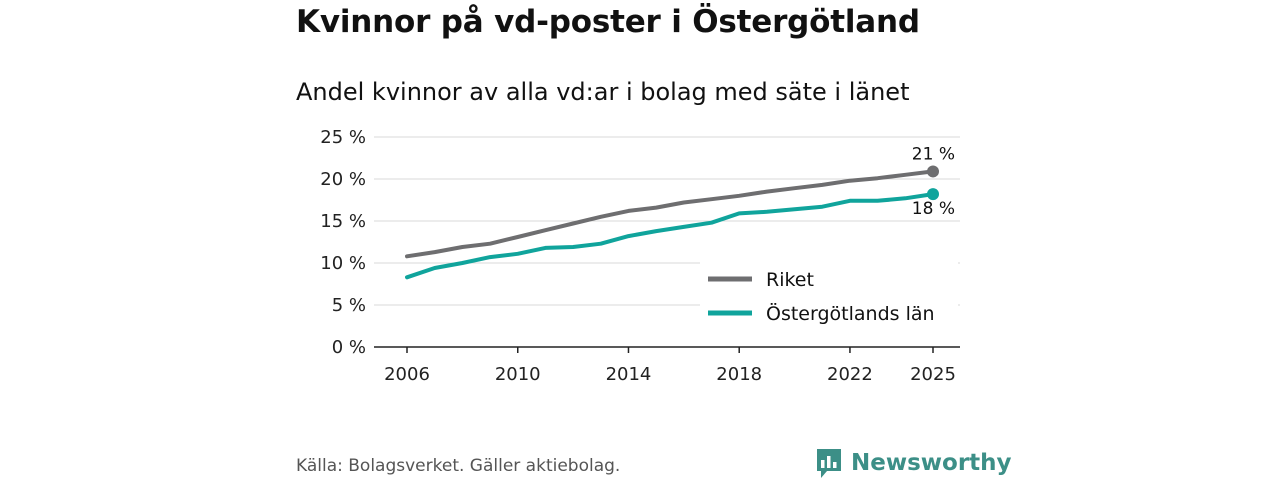  What do you see at coordinates (629, 374) in the screenshot?
I see `x-tick-label: 2014` at bounding box center [629, 374].